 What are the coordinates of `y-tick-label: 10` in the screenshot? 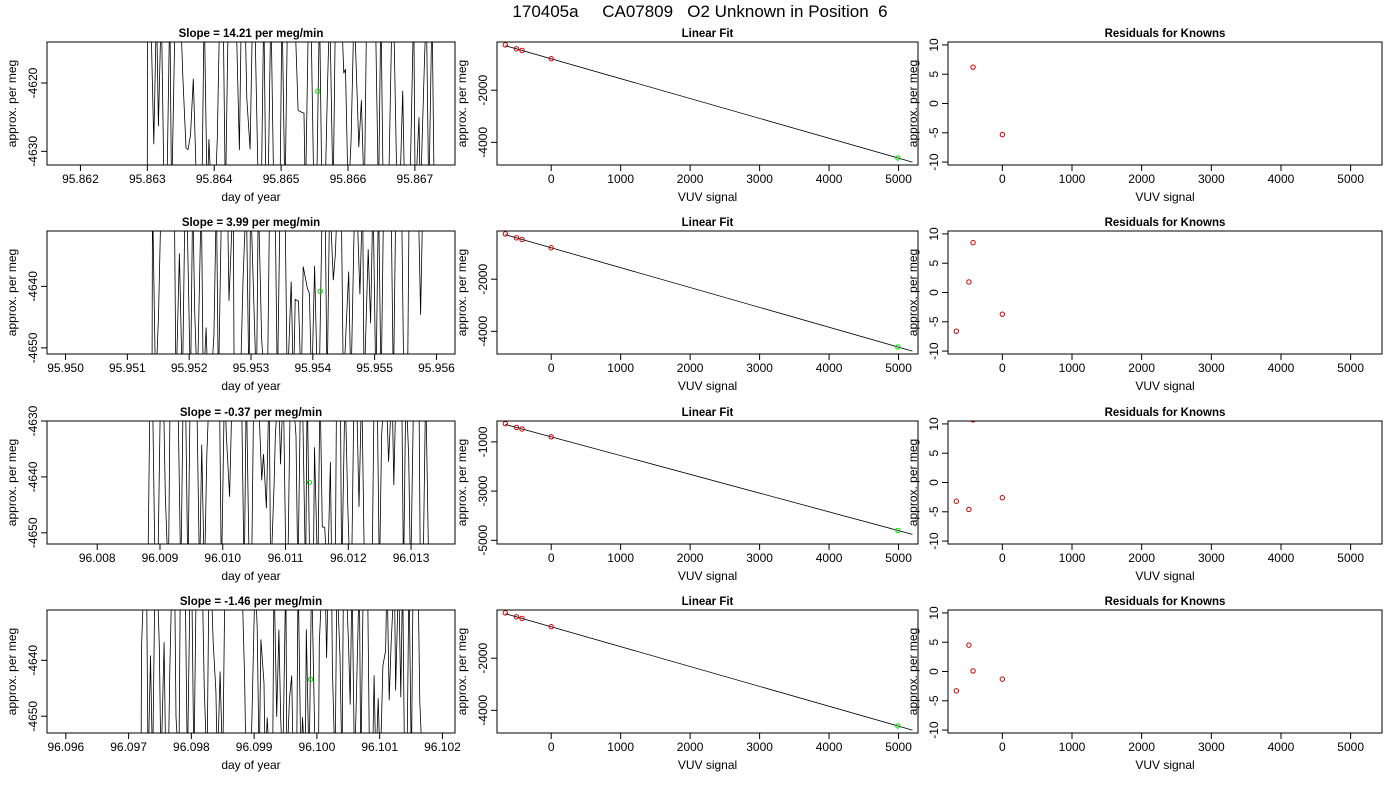 It's located at (934, 45).